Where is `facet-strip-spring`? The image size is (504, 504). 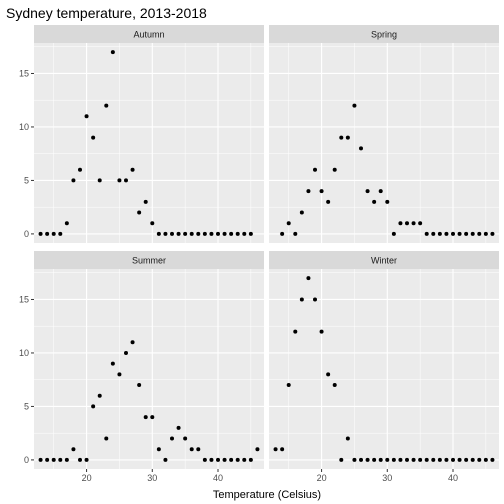
facet-strip-spring is located at coordinates (384, 34).